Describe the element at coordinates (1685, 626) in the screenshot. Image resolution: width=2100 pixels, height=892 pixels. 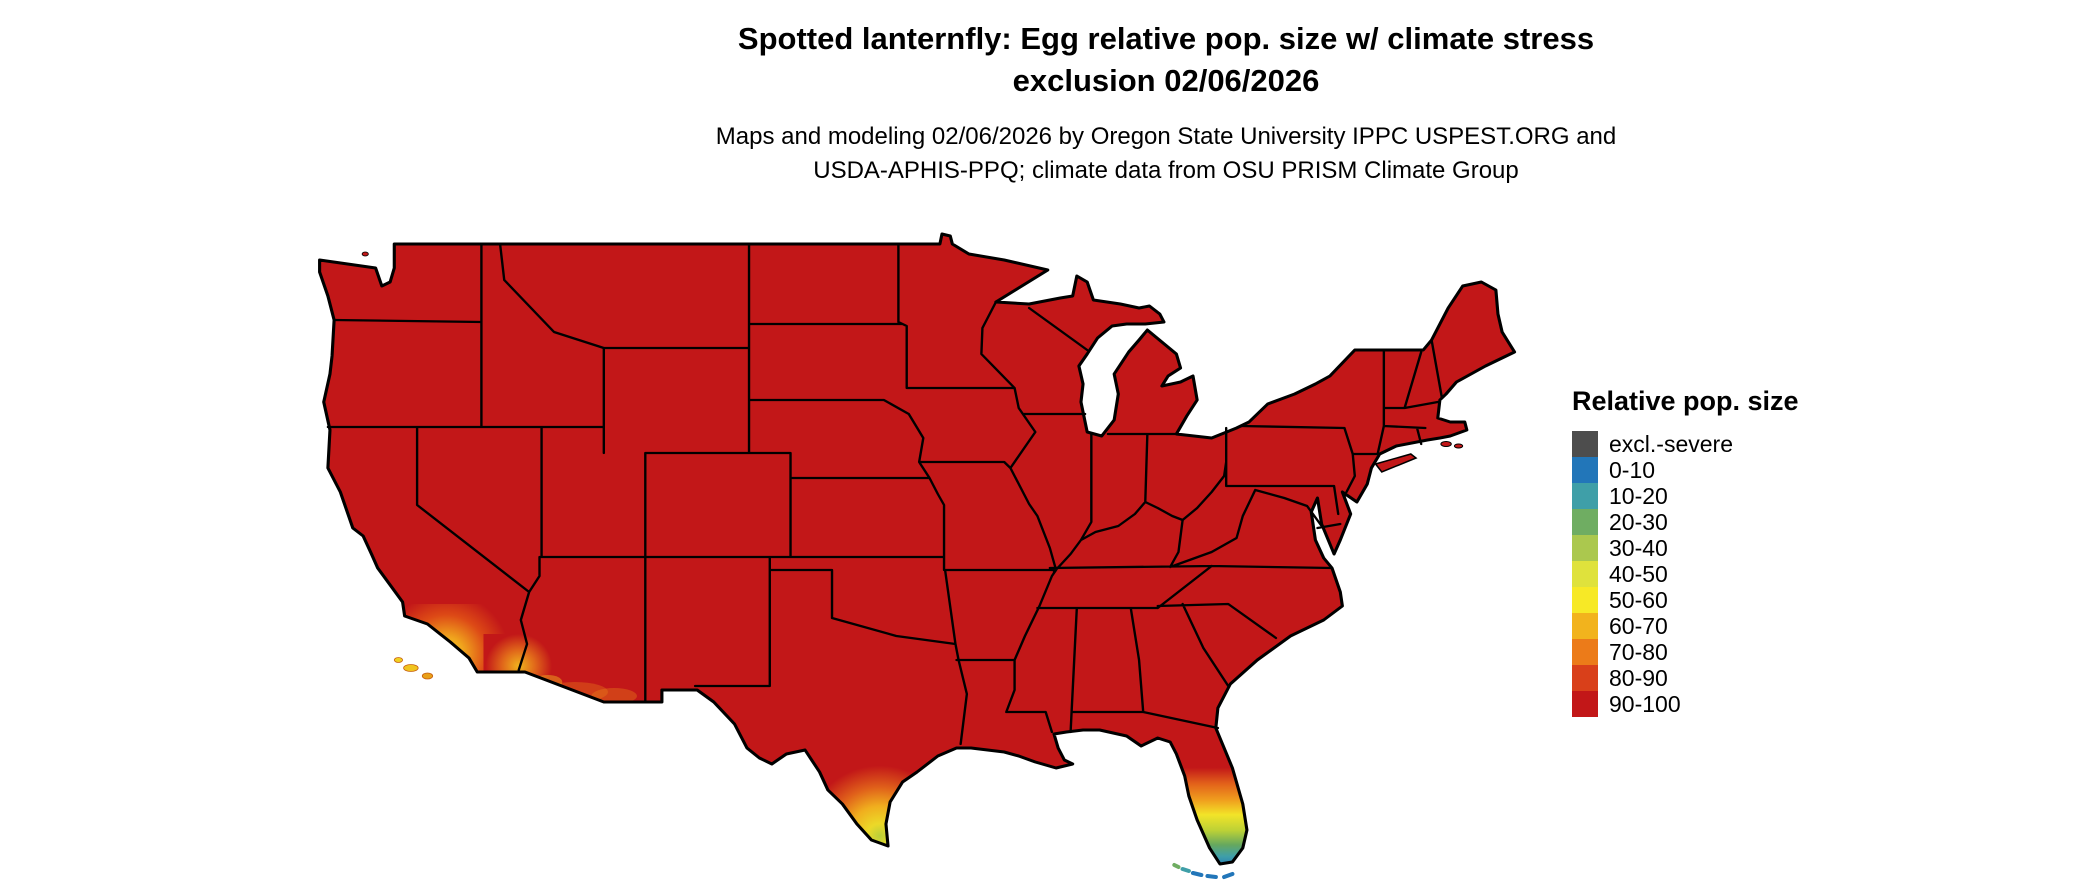
I see `legend-item: 60-70` at that location.